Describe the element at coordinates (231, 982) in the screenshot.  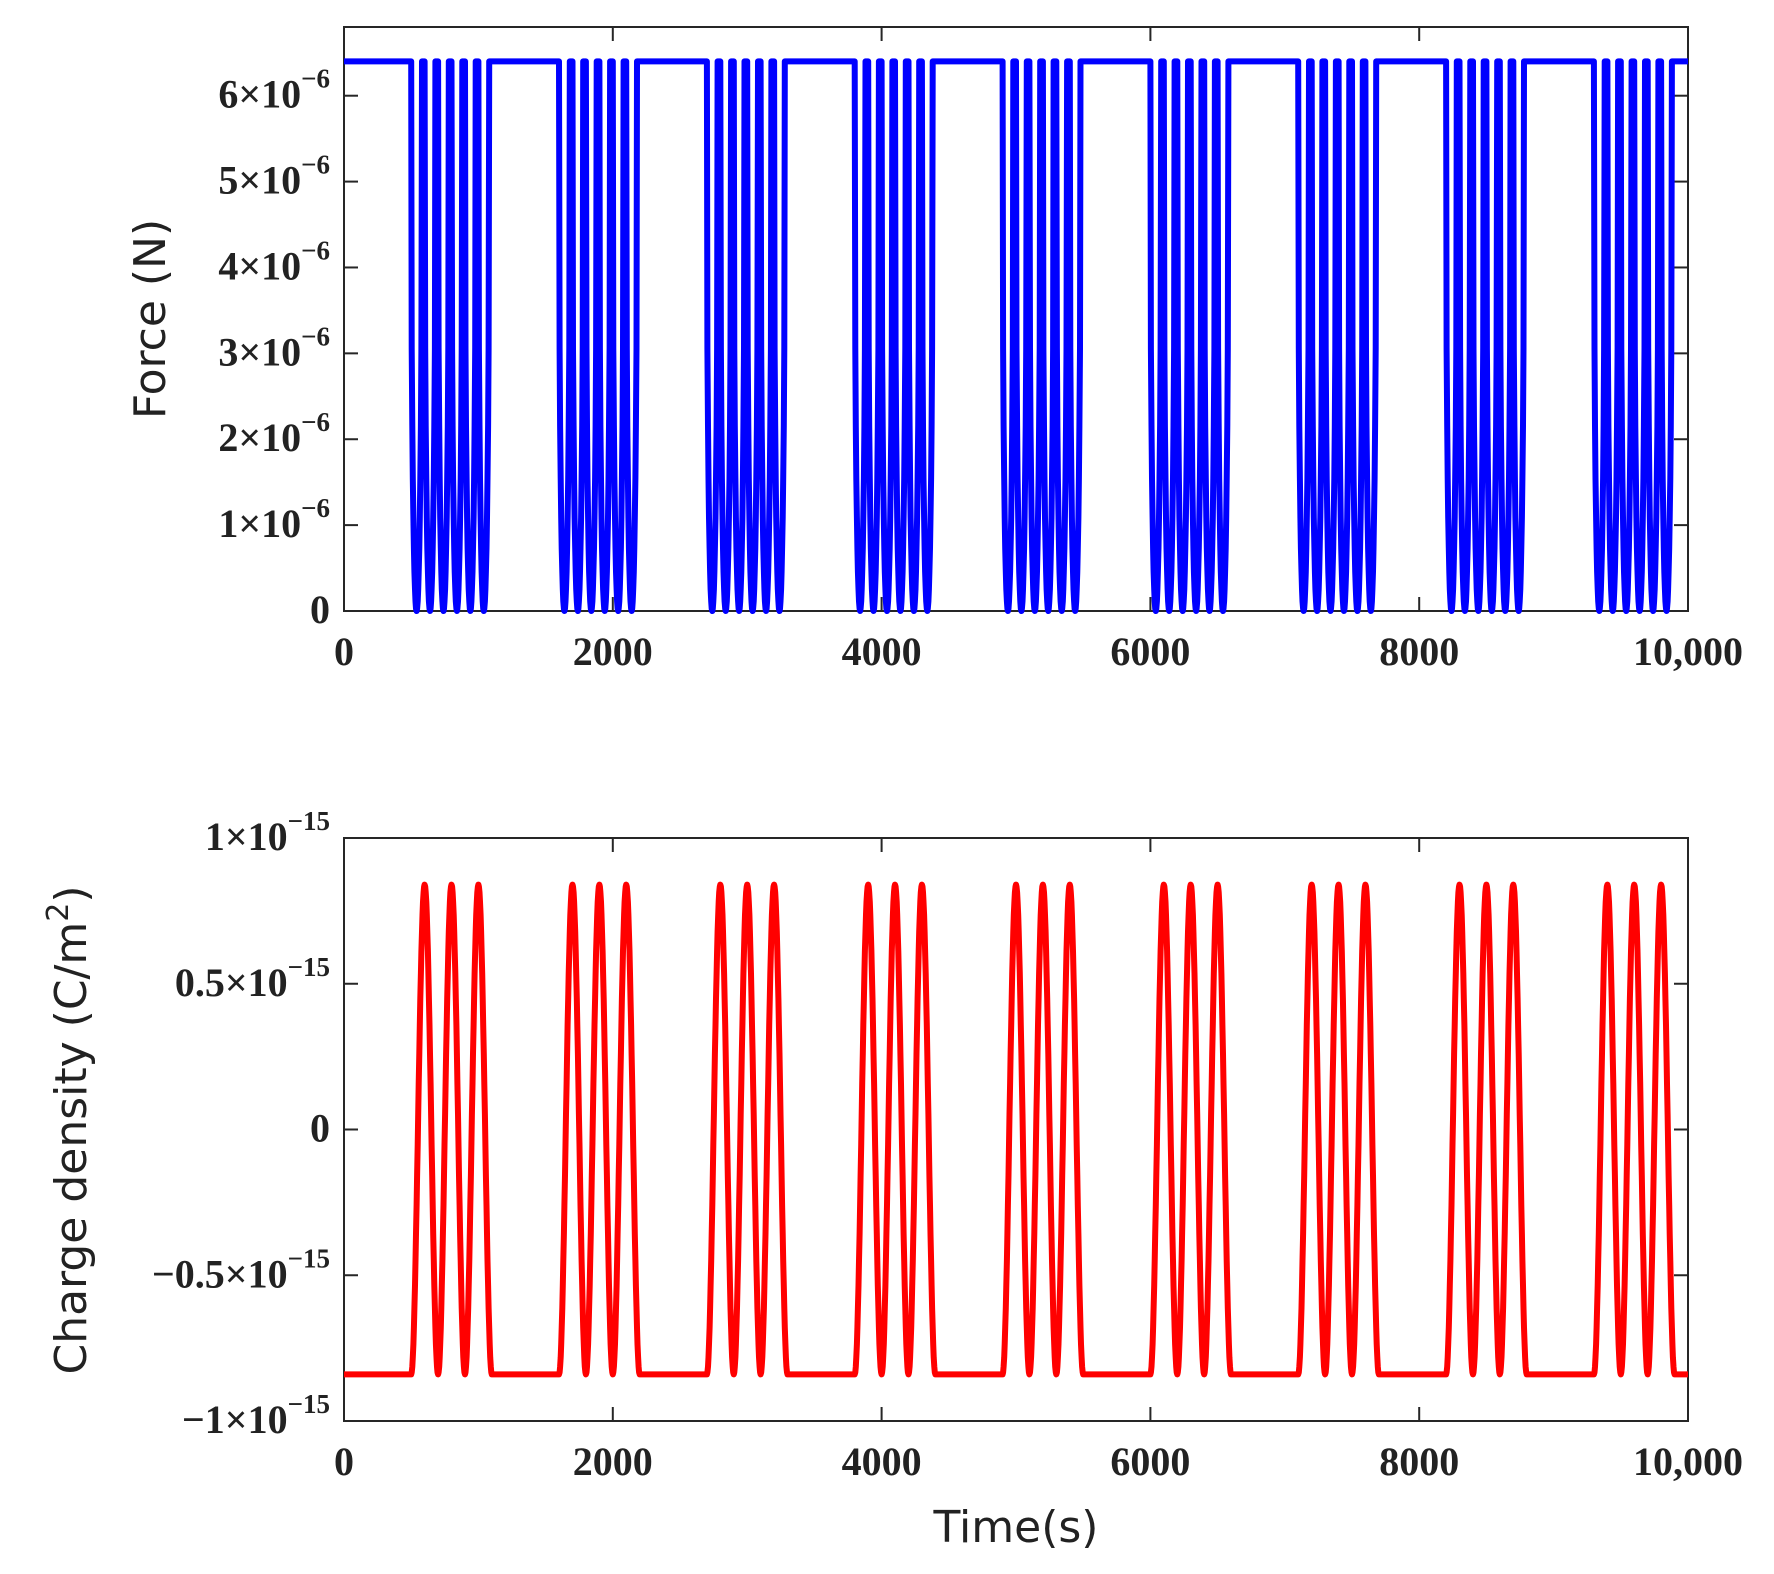
I see `charge-y-tick-mantissa: 0.5×10` at that location.